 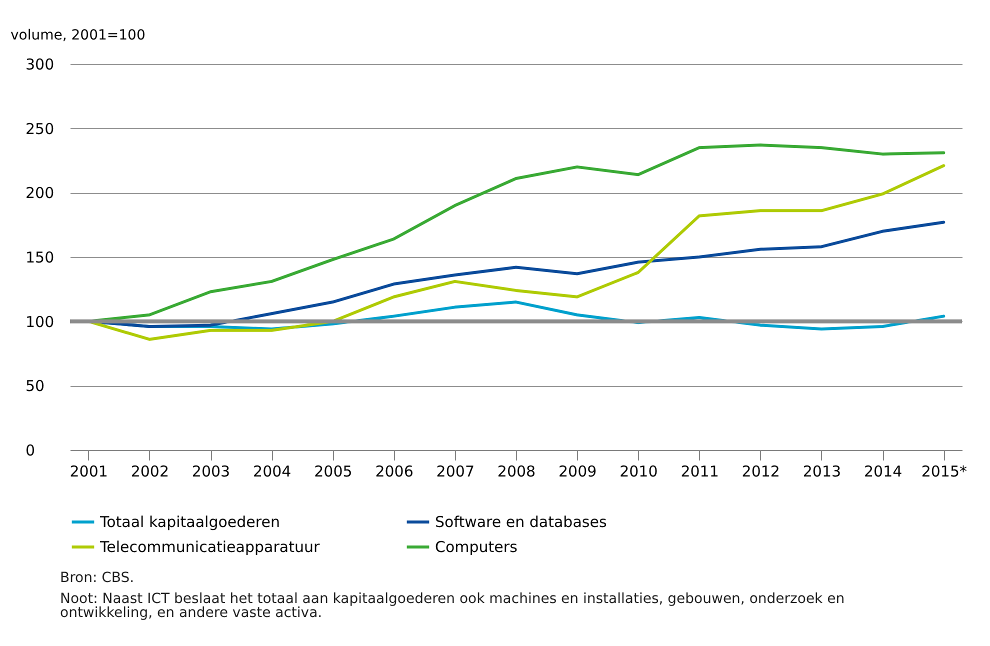 I want to click on text: Noot: Naast ICT beslaat het totaal aan kapitaalgoederen ook machines en installaties, gebouwen, onderzoek en ontwikkeling, en andere vaste activa., so click(x=453, y=606).